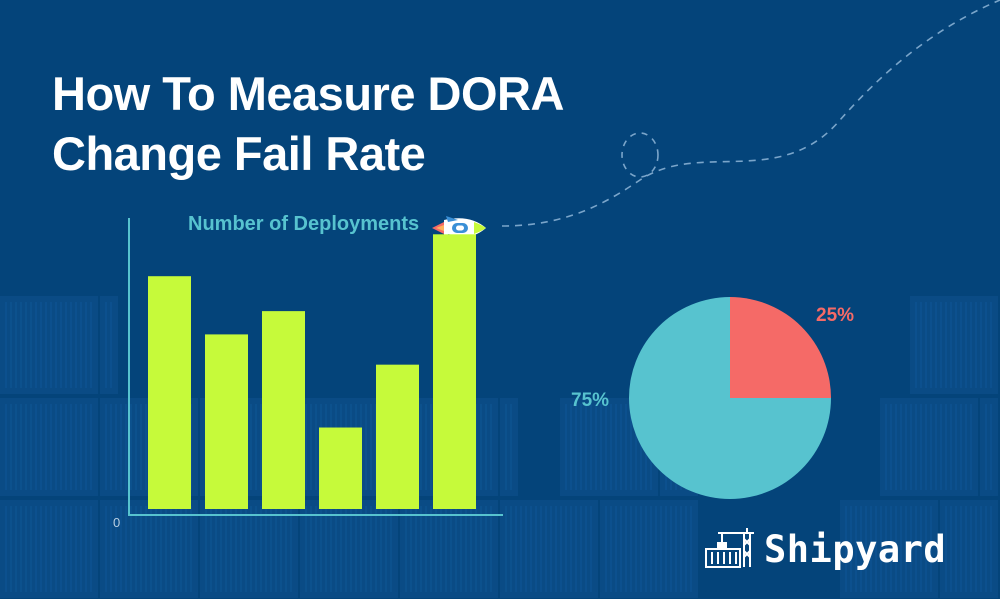 This screenshot has height=599, width=1000. Describe the element at coordinates (855, 549) in the screenshot. I see `brand-name: Shipyard` at that location.